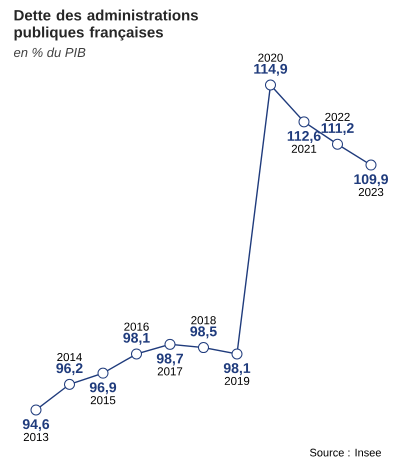 Image resolution: width=393 pixels, height=468 pixels. Describe the element at coordinates (69, 369) in the screenshot. I see `data-label: 96,2` at that location.